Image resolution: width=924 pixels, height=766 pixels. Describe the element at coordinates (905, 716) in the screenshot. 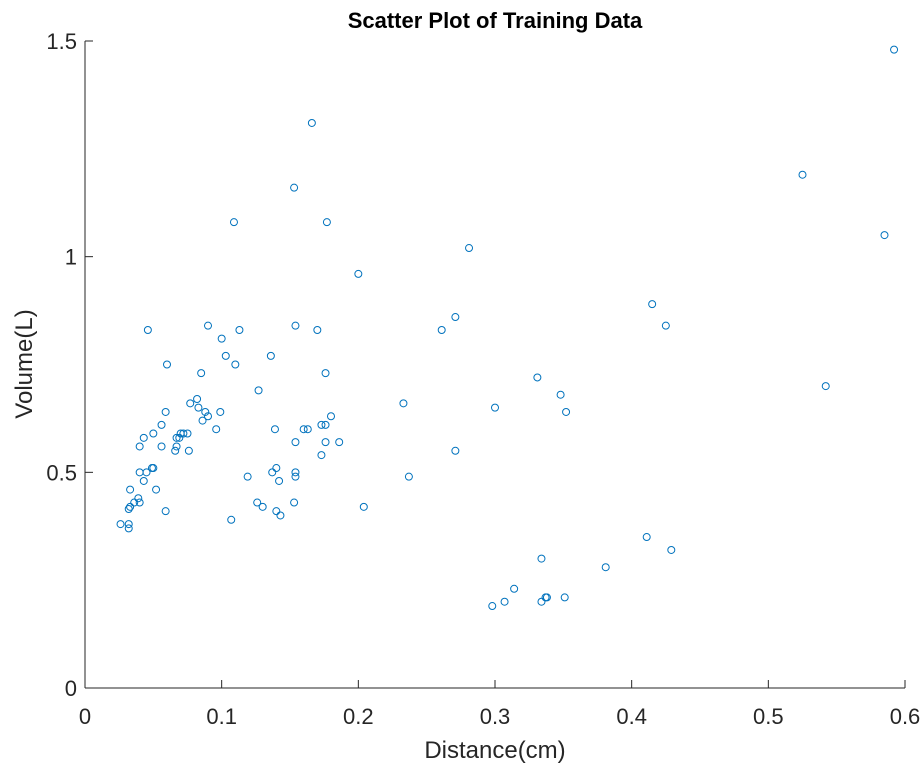

I see `x-tick-label: 0.6` at that location.